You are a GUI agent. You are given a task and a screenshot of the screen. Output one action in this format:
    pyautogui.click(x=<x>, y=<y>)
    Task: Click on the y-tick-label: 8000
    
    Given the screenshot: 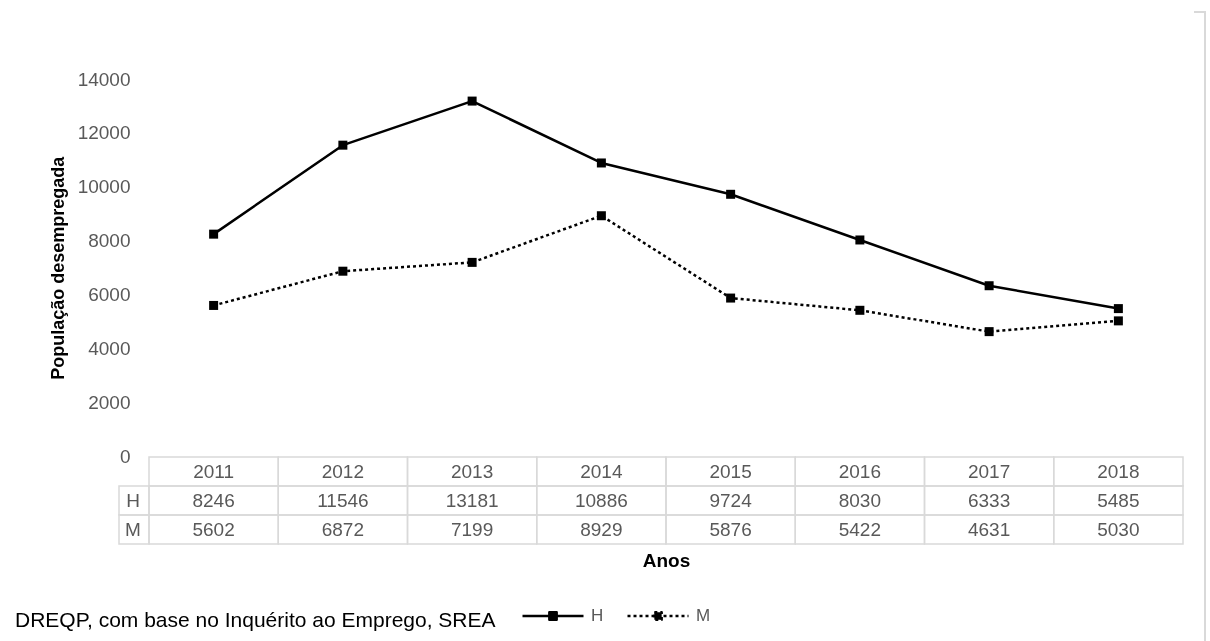 What is the action you would take?
    pyautogui.click(x=109, y=241)
    